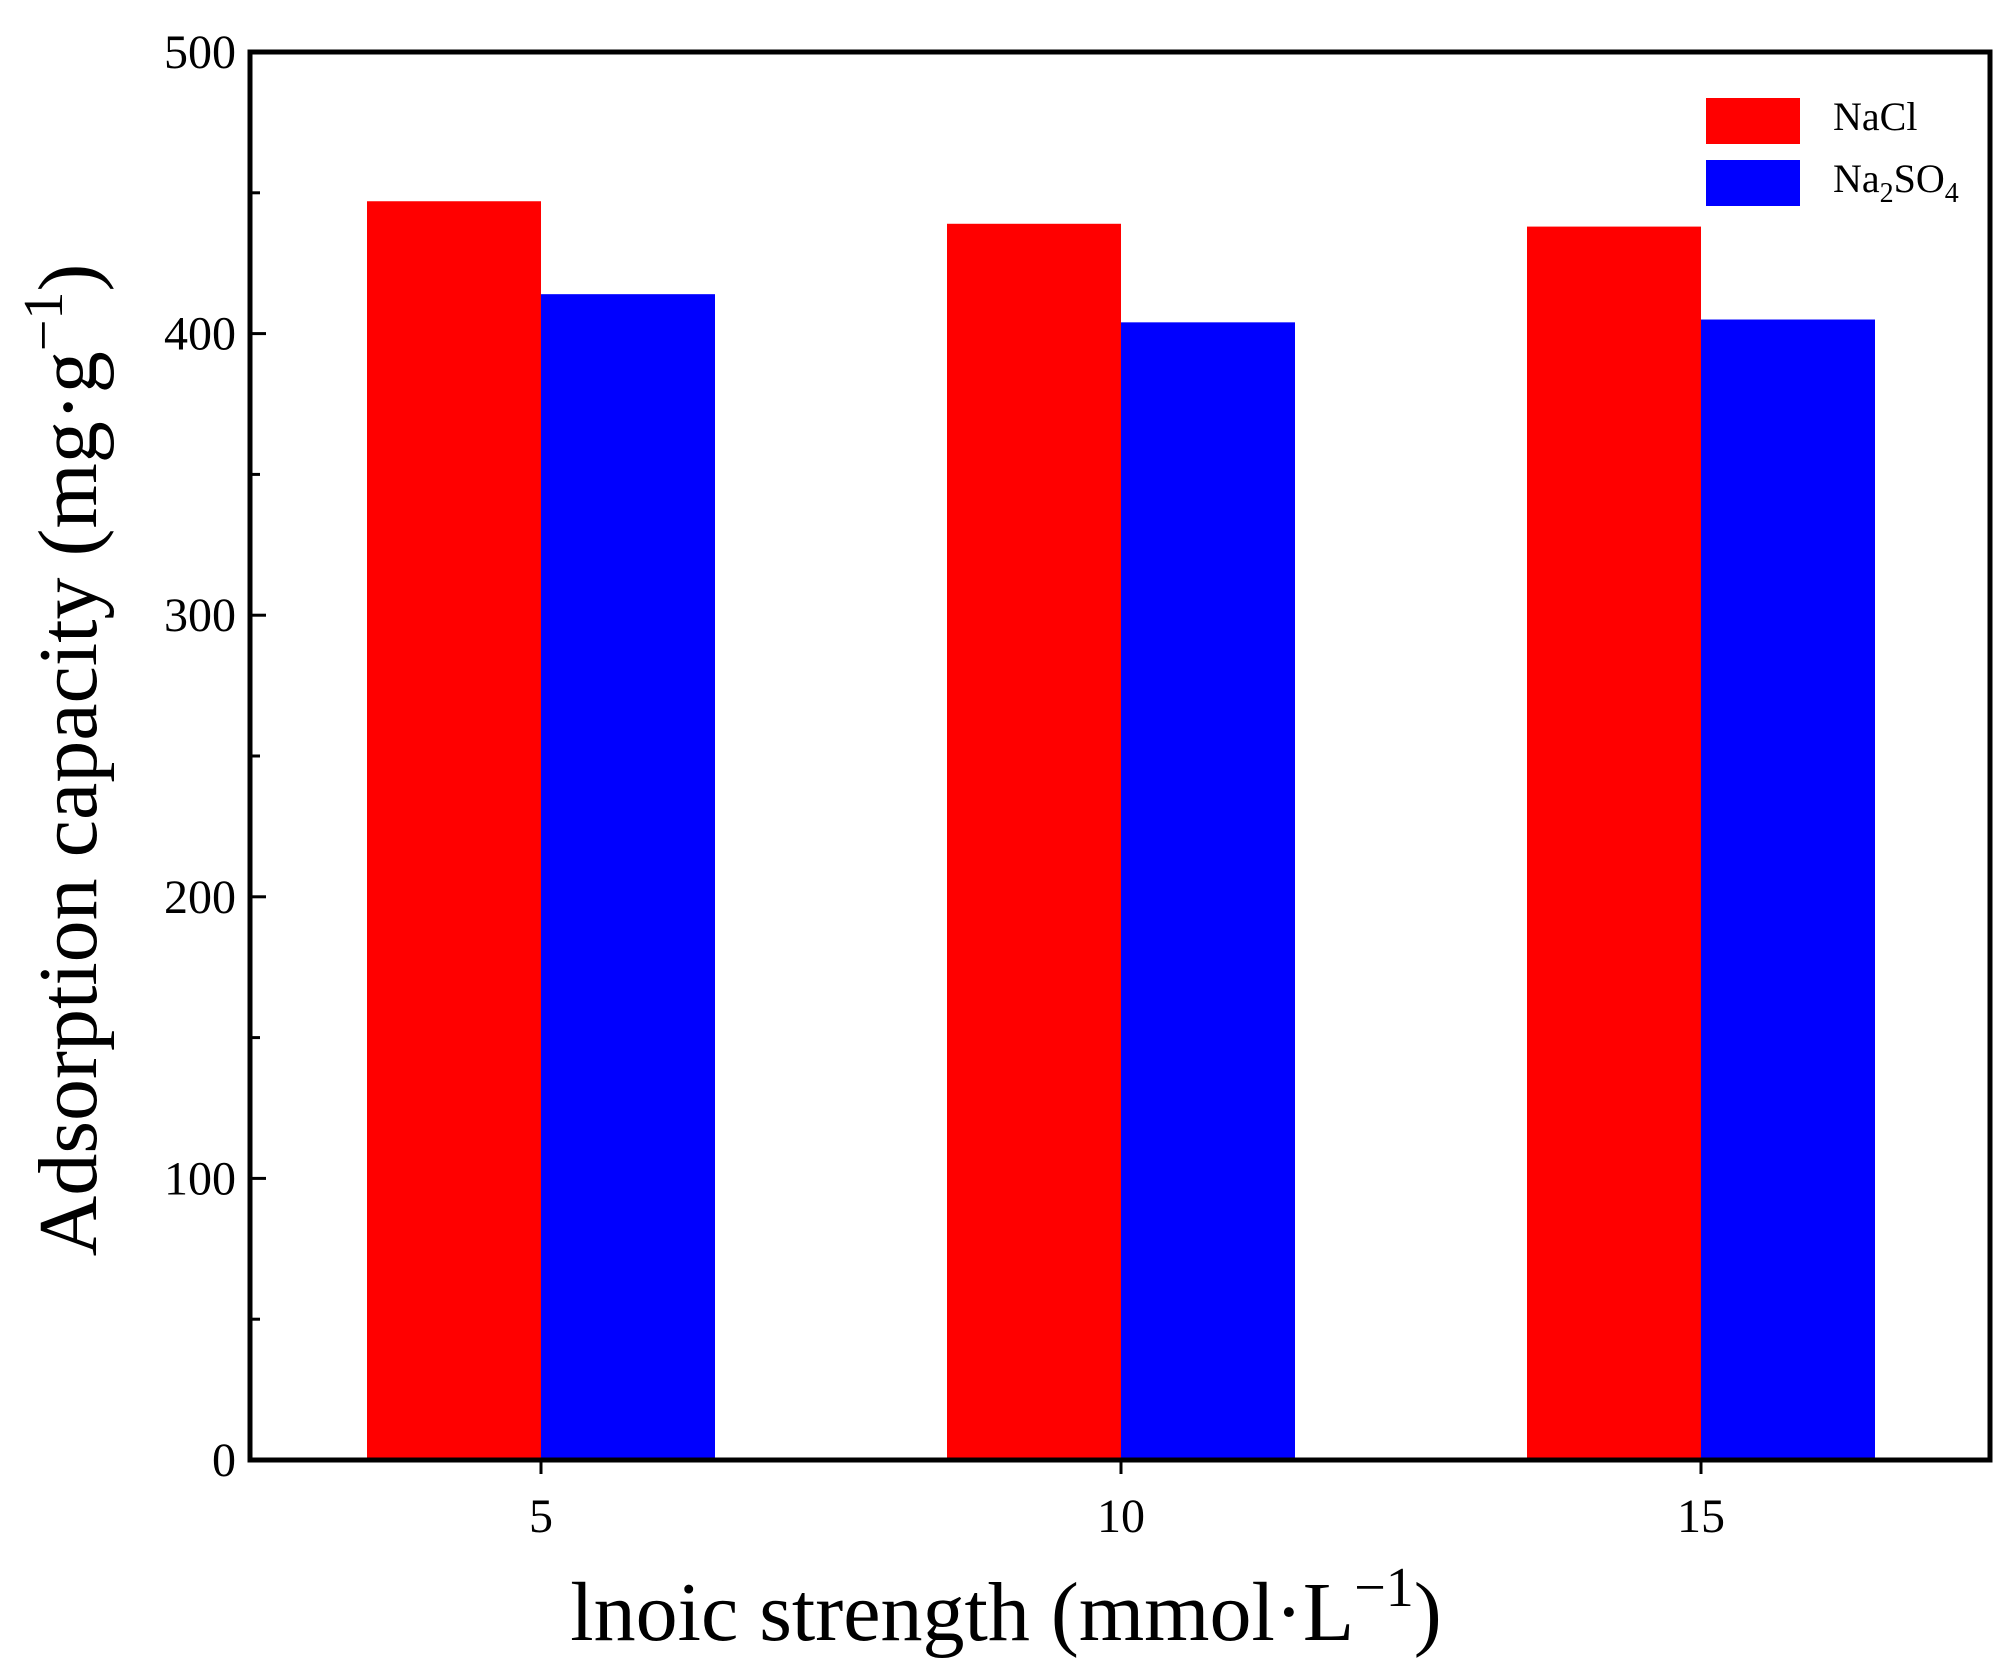  Describe the element at coordinates (200, 615) in the screenshot. I see `y-tick-label: 300` at that location.